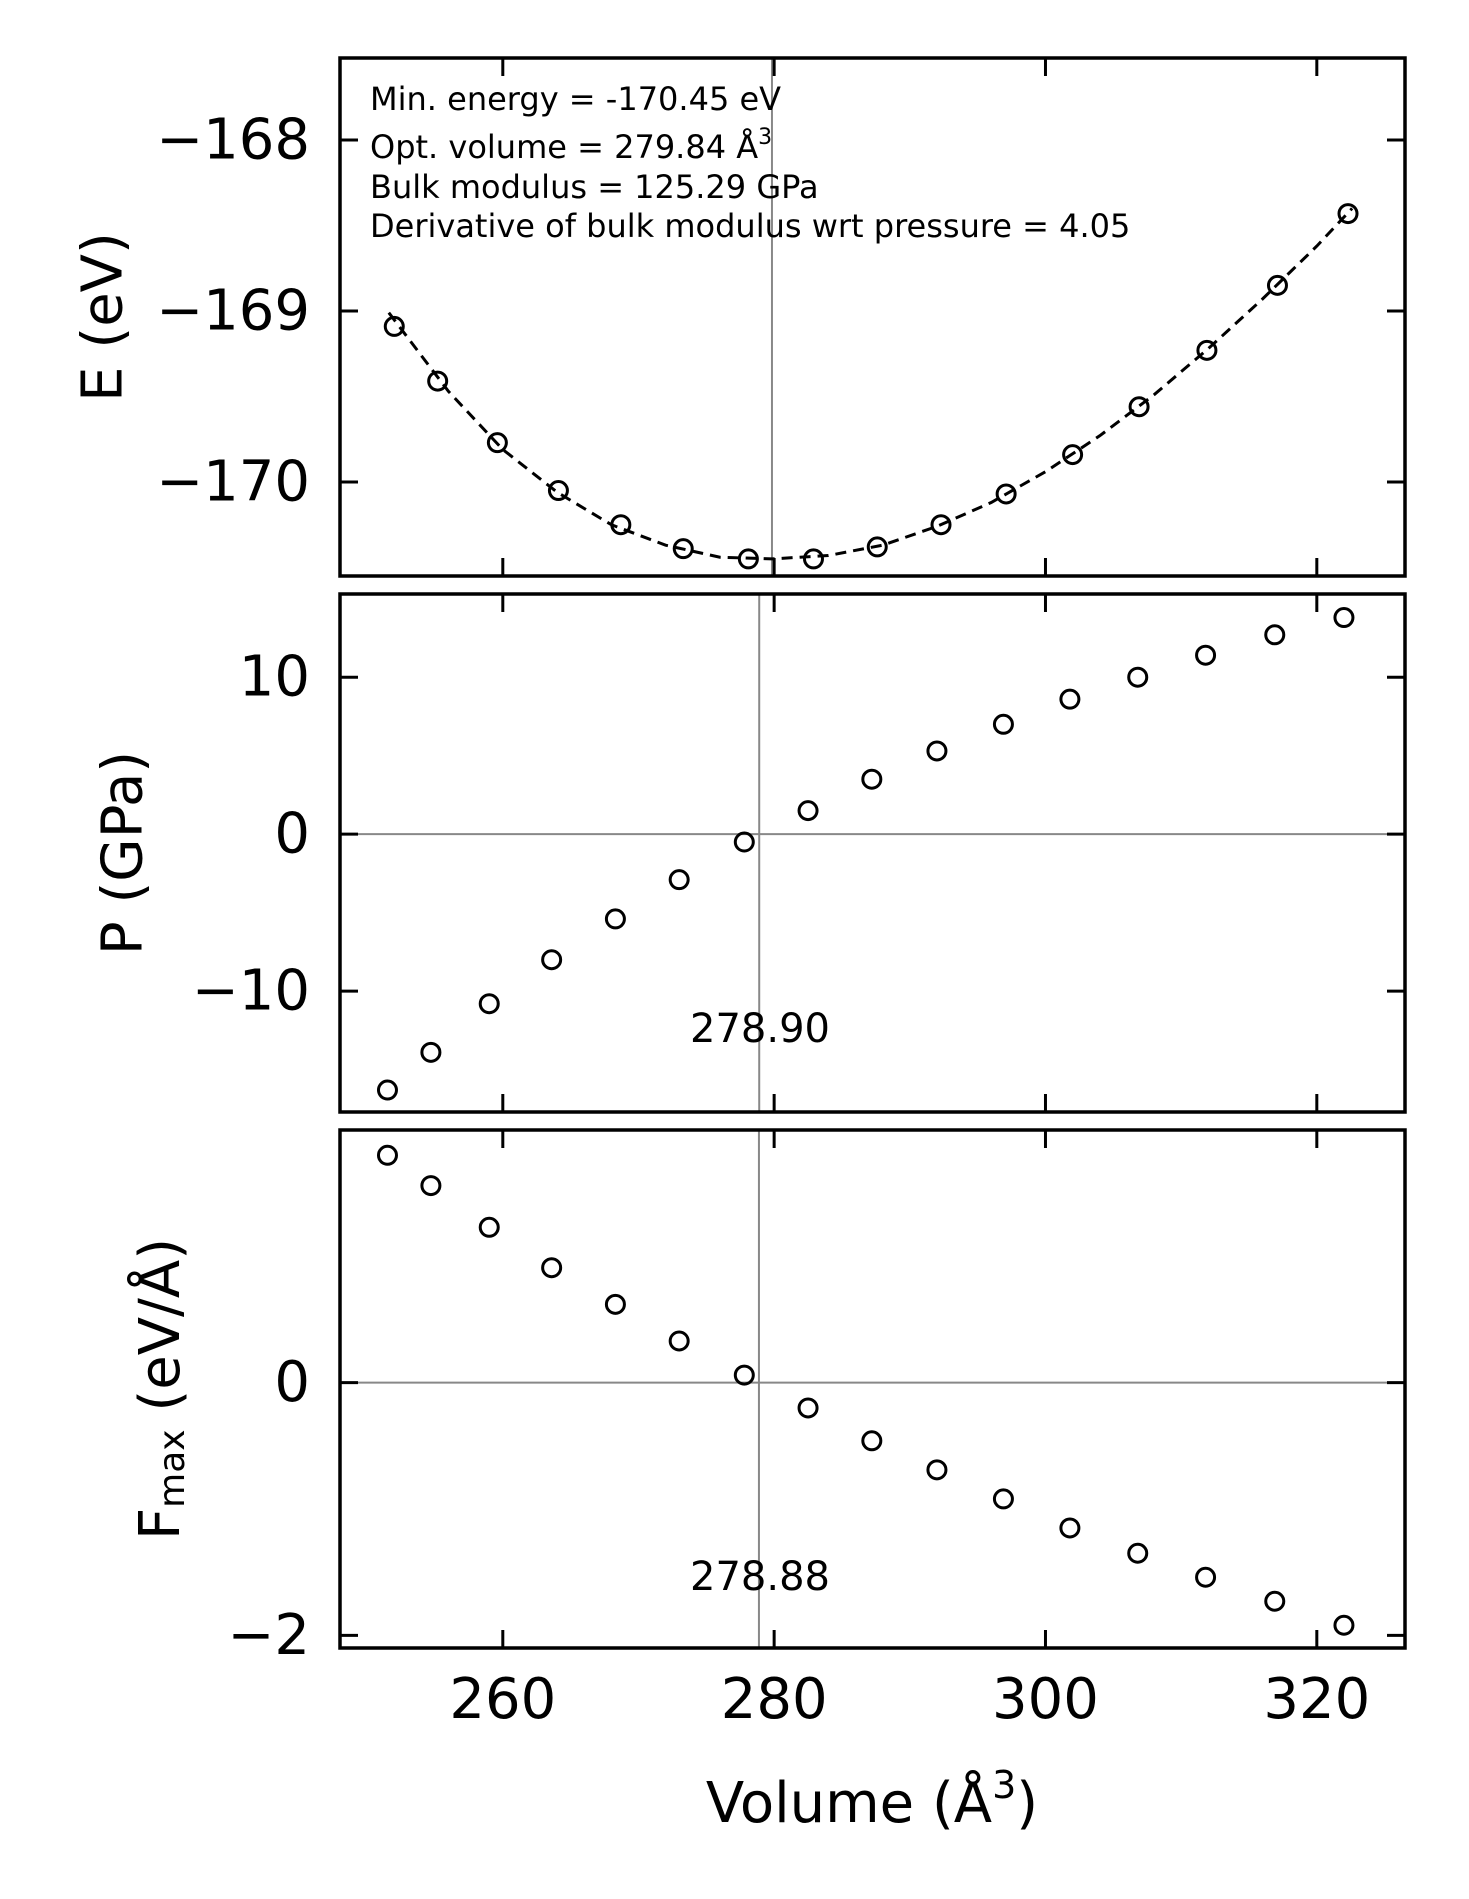  What do you see at coordinates (233, 481) in the screenshot?
I see `y-tick-label: −170` at bounding box center [233, 481].